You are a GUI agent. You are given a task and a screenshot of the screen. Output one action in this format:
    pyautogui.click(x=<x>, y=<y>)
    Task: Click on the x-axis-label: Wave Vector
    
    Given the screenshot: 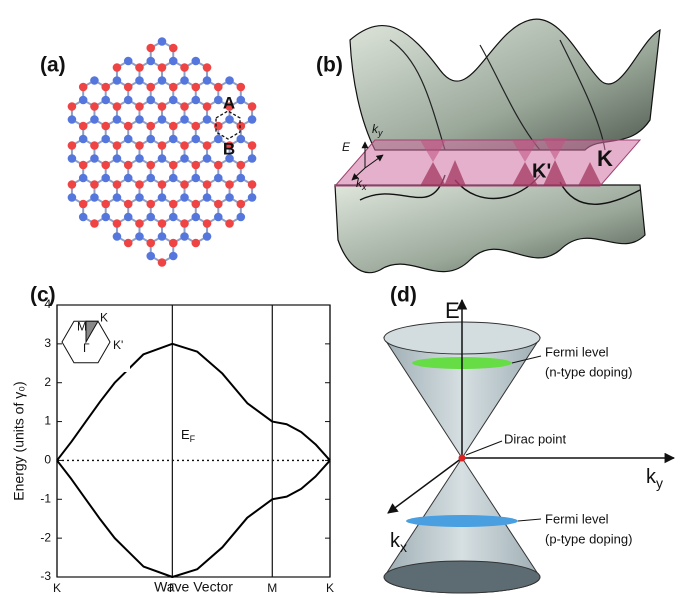 What is the action you would take?
    pyautogui.click(x=193, y=587)
    